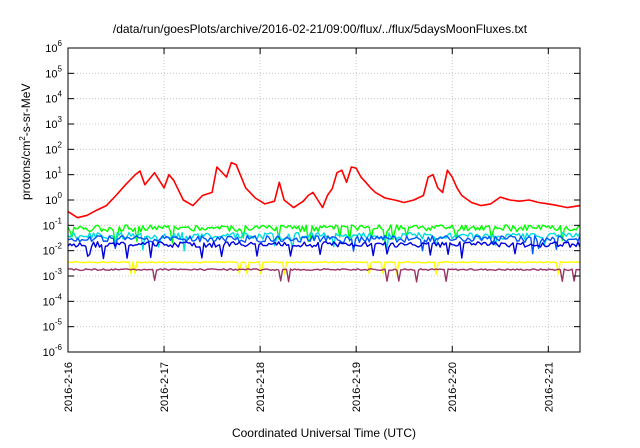 This screenshot has width=640, height=448. Describe the element at coordinates (53, 199) in the screenshot. I see `y-tick-label: 10⁰` at that location.